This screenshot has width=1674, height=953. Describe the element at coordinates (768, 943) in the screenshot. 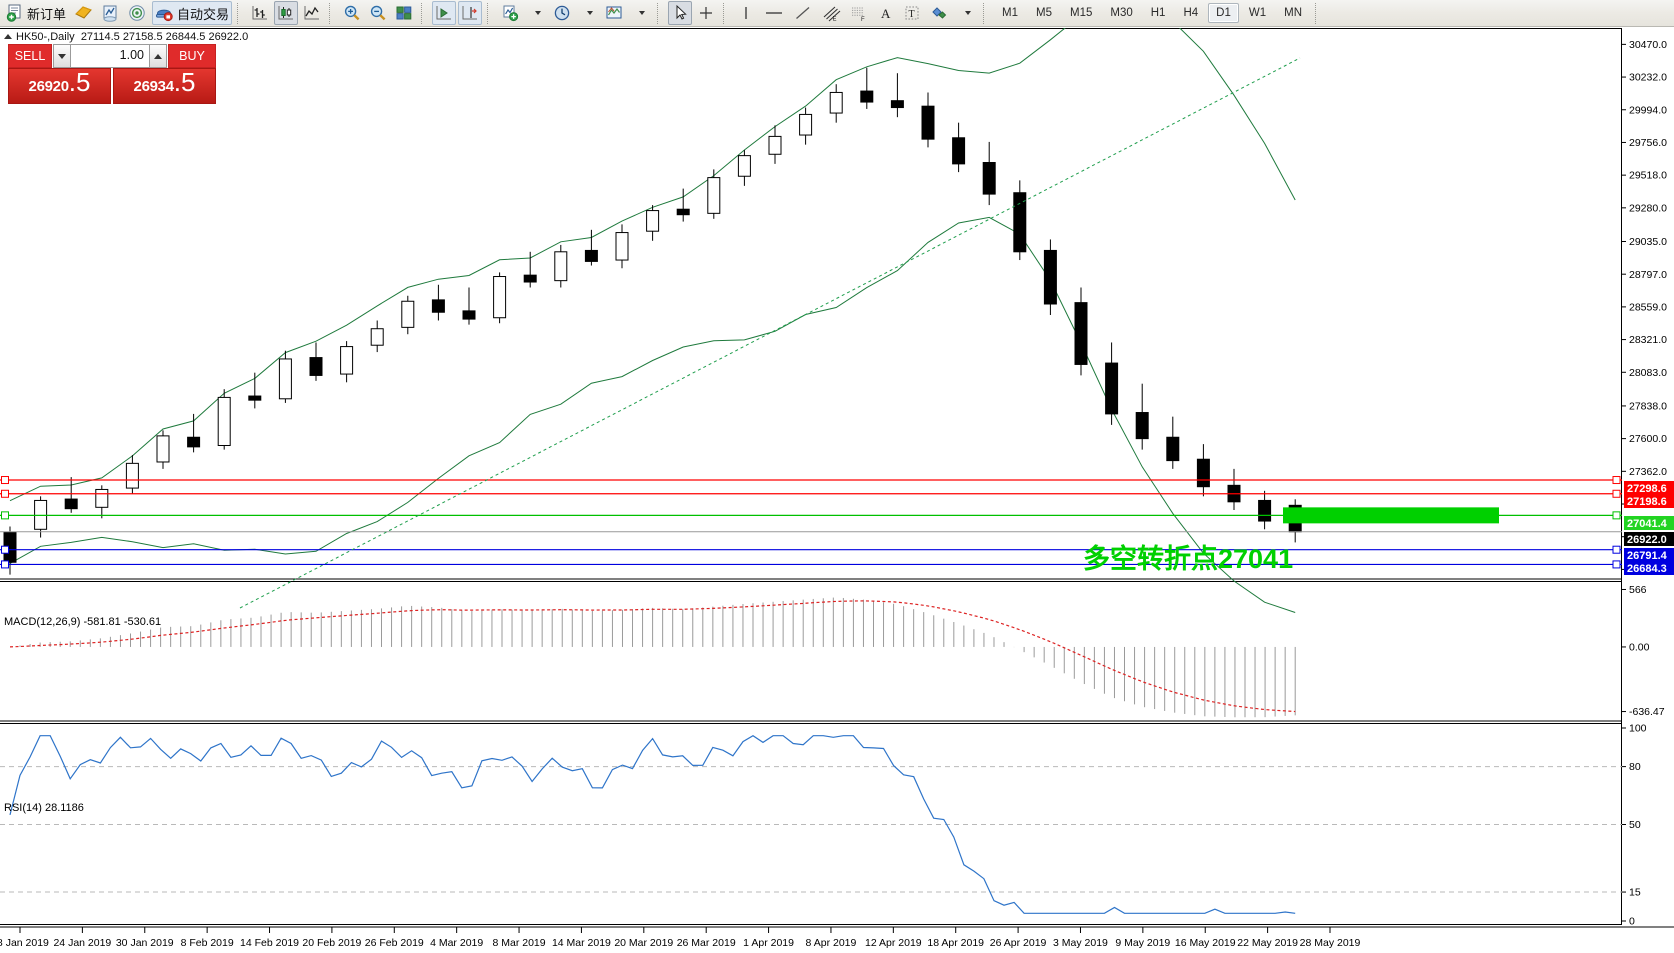

I see `svg-text: 1 Apr 2019` at that location.